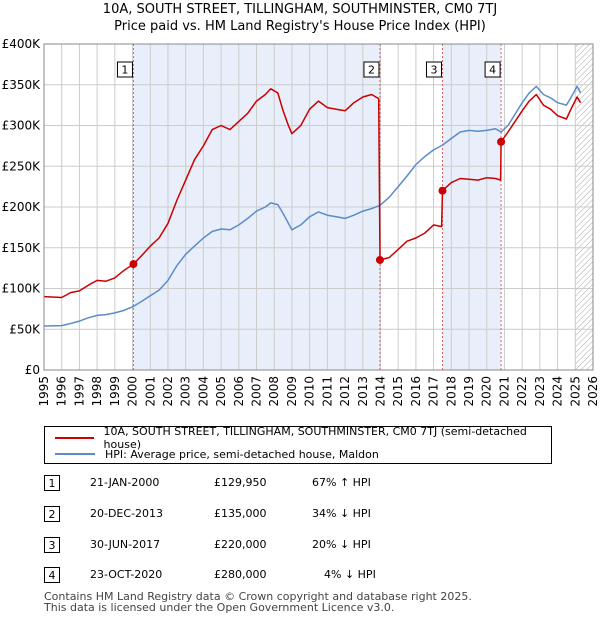  I want to click on sale-label: 3, so click(433, 70).